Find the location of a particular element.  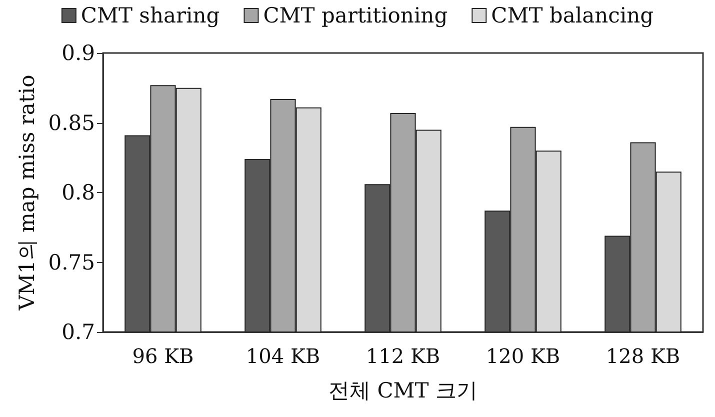

x-tick-label: 128 KB is located at coordinates (643, 356).